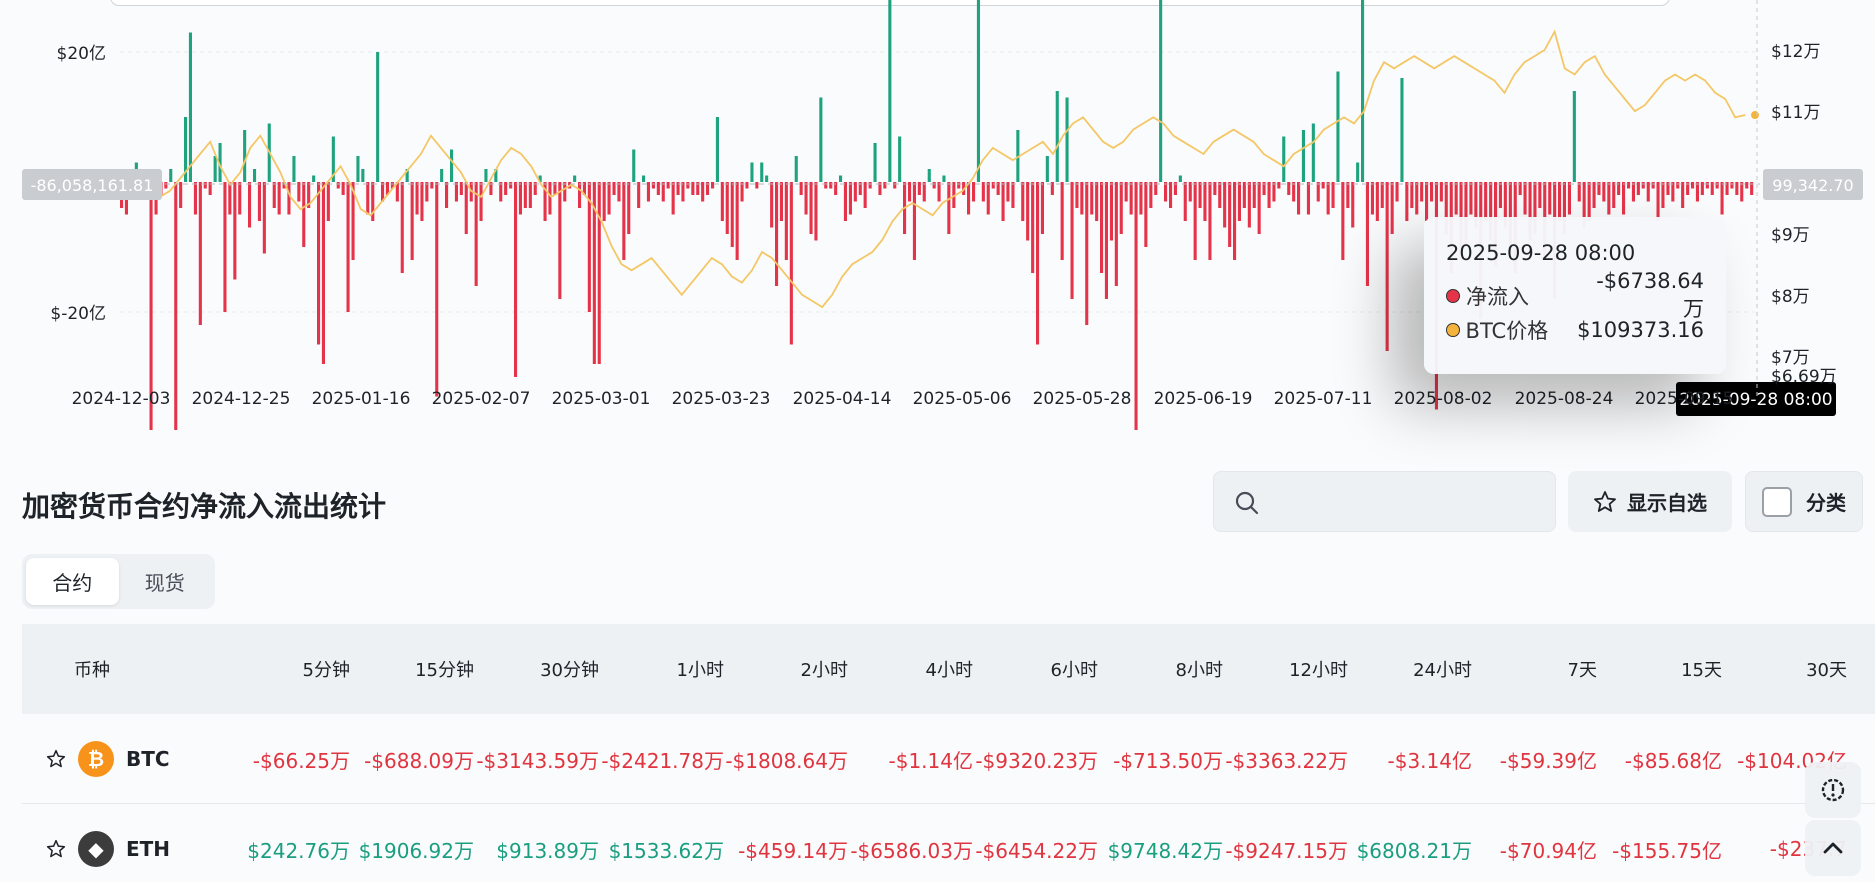 The image size is (1875, 882). I want to click on netflow-value: -$3363.22万, so click(1286, 760).